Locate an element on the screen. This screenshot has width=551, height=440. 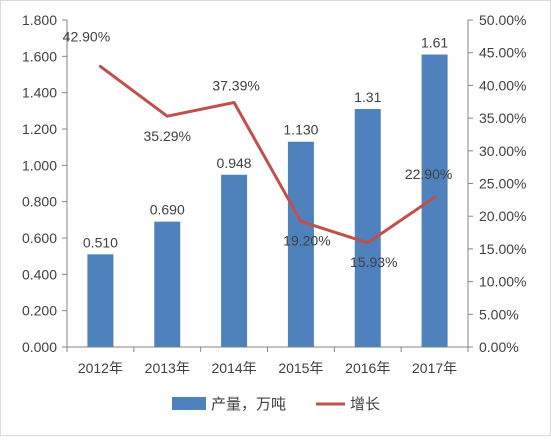
x-tick-label: 2017年 is located at coordinates (434, 368).